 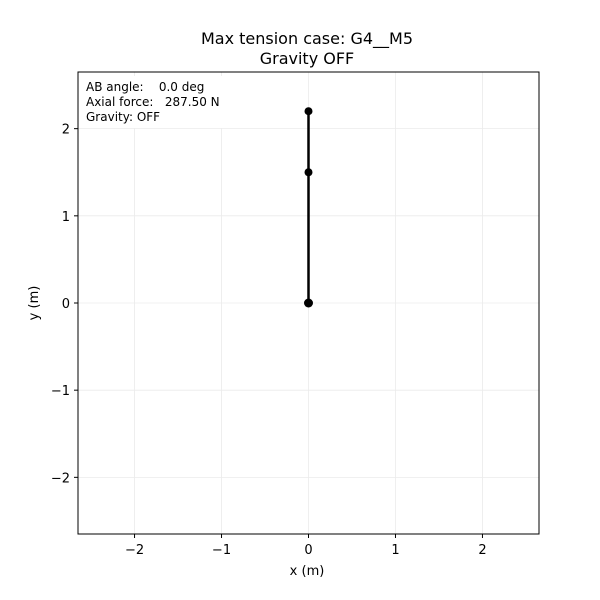 I want to click on y-tick-label: 0, so click(x=66, y=304).